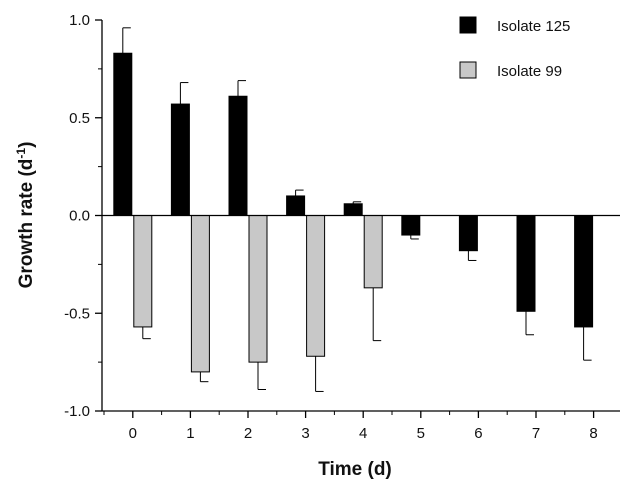 This screenshot has height=483, width=620. I want to click on y-tick-label-0.0: 0.0, so click(79, 216).